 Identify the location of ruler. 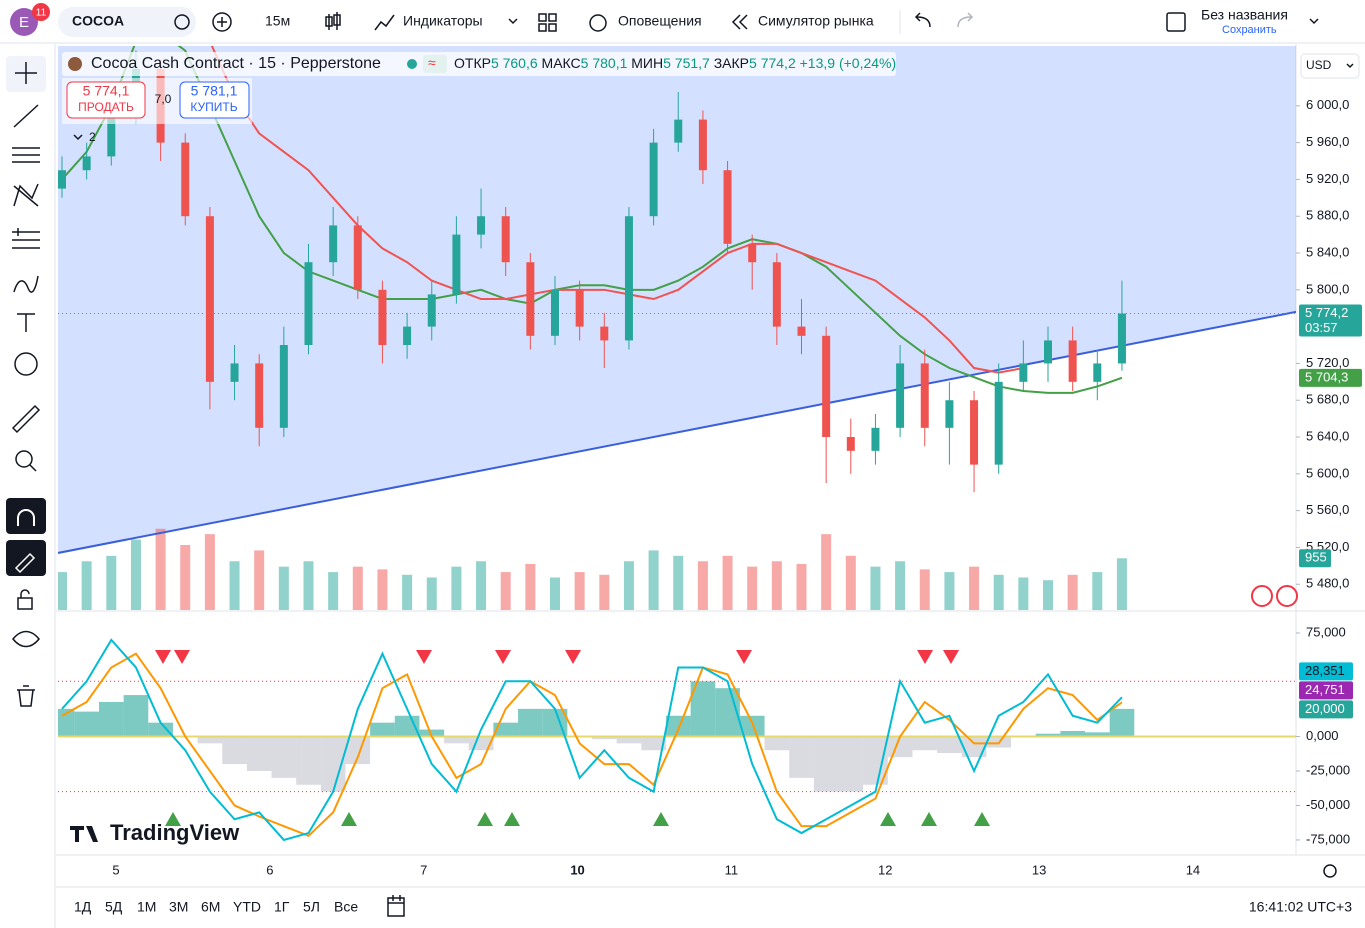
(26, 419).